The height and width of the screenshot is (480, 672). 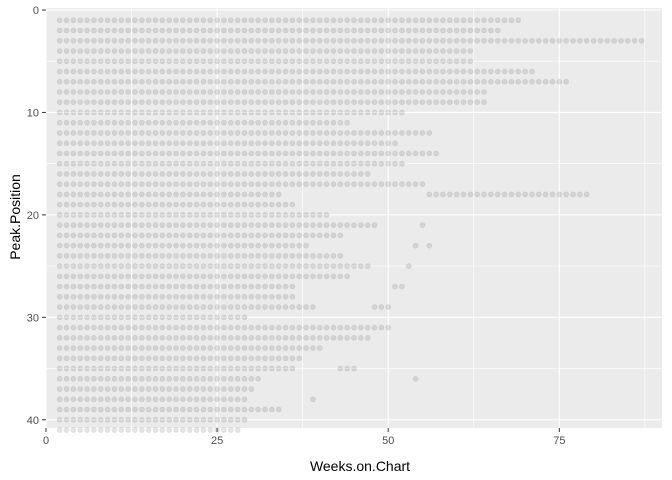 I want to click on y-tick-label: 40, so click(x=33, y=421).